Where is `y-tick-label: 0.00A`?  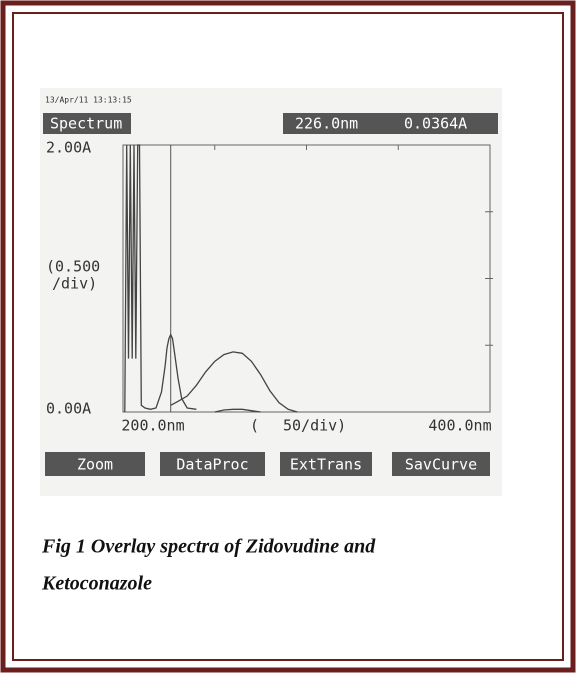
y-tick-label: 0.00A is located at coordinates (68, 409).